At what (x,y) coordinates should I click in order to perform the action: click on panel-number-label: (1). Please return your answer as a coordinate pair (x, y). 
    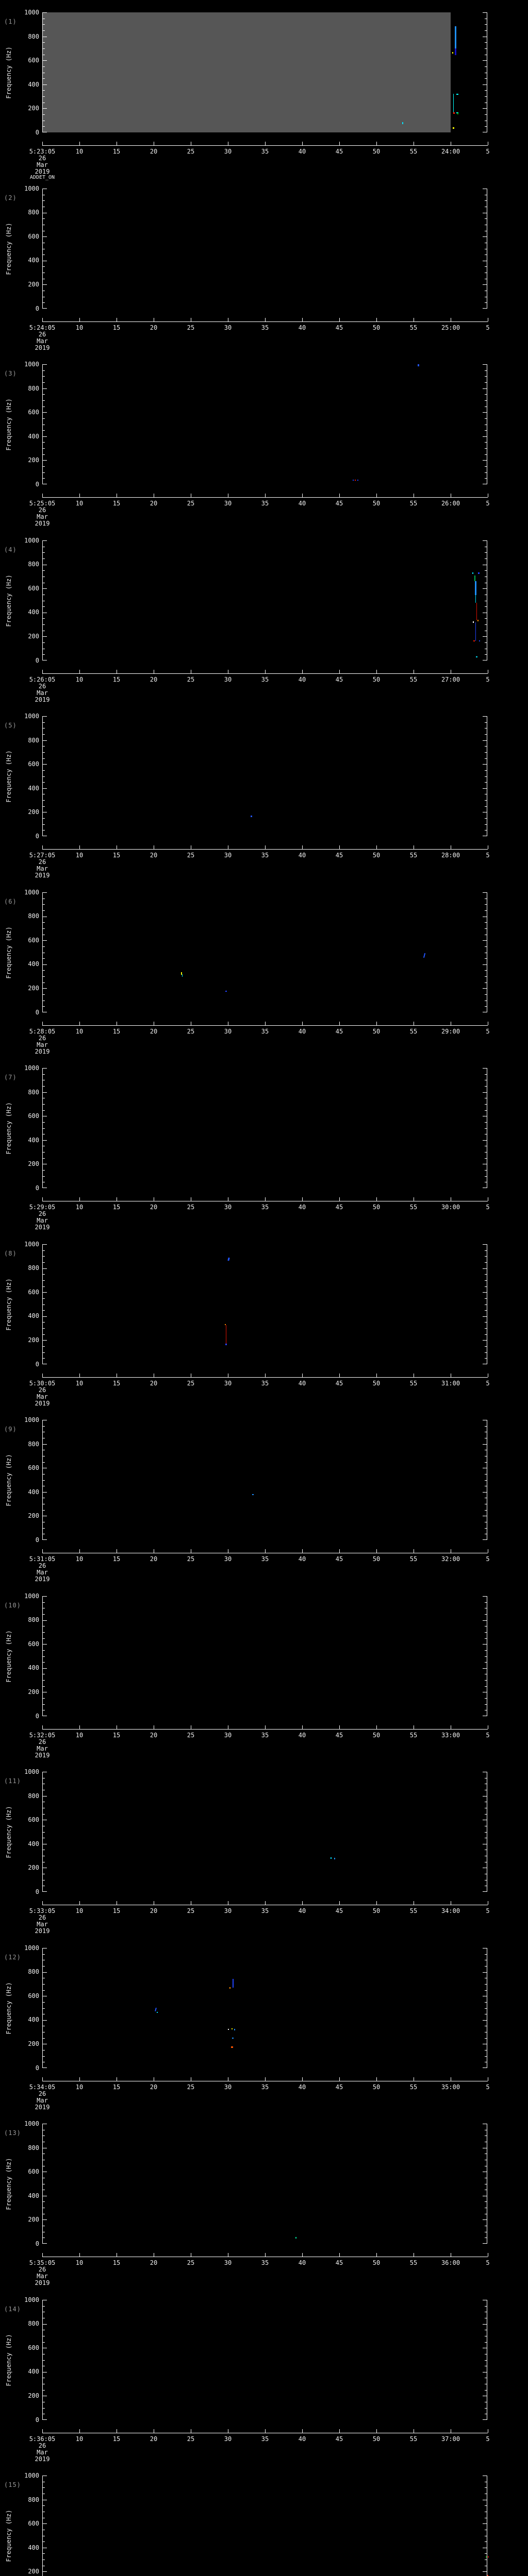
    Looking at the image, I should click on (10, 21).